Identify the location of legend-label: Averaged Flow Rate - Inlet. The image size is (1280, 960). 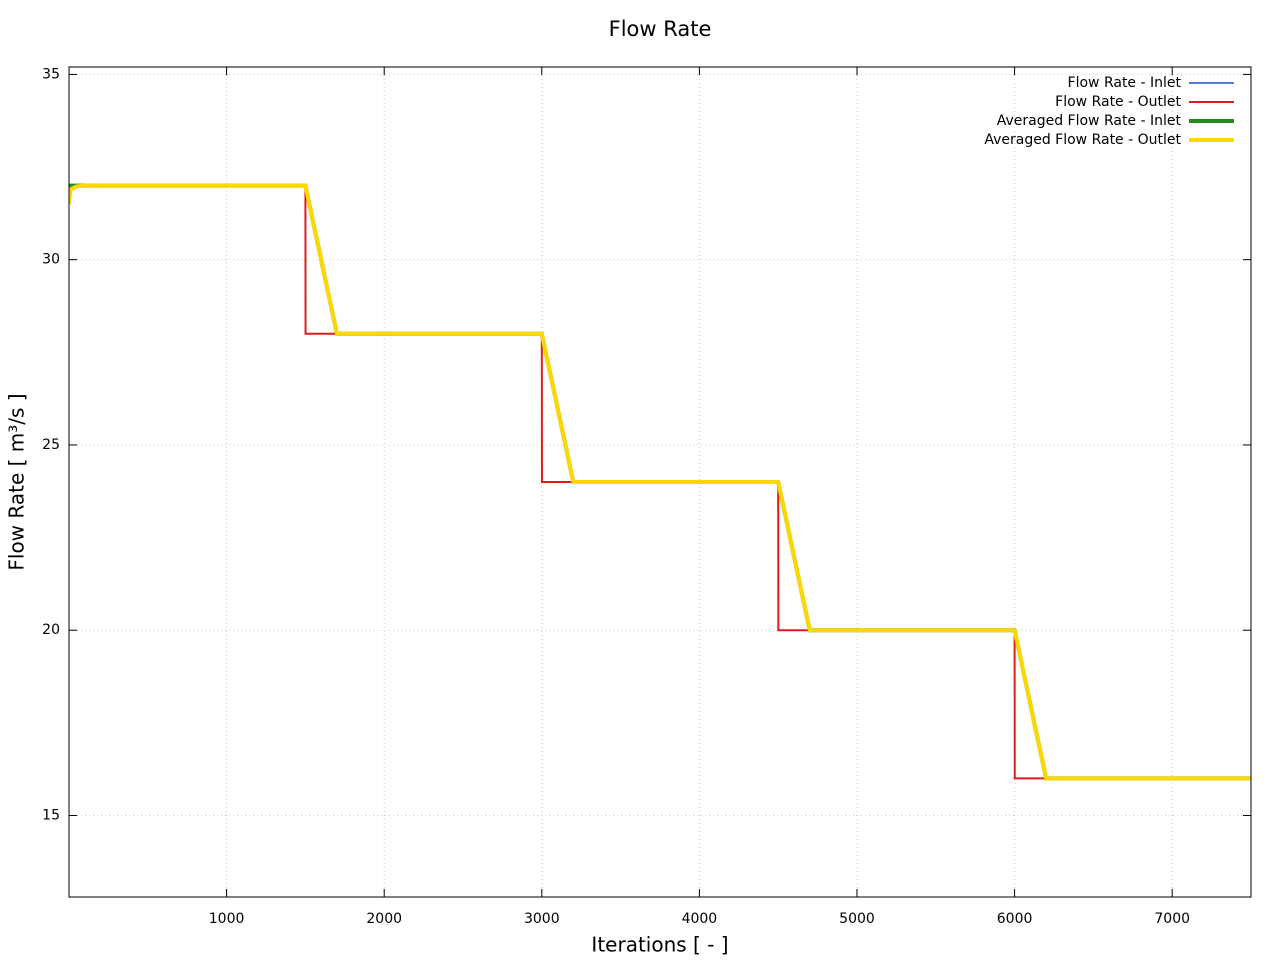
(1089, 121).